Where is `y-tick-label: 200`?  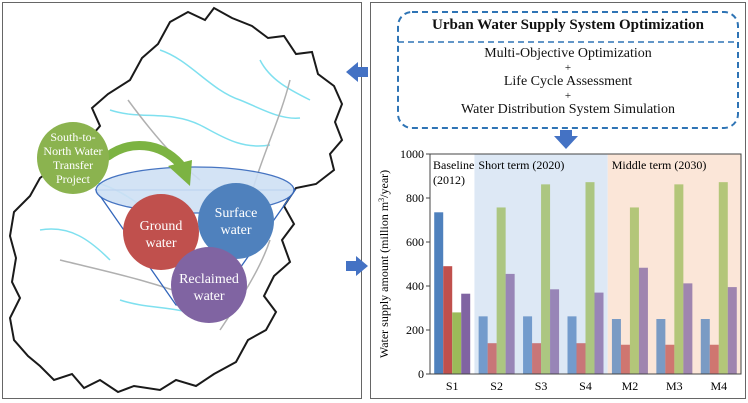
y-tick-label: 200 is located at coordinates (415, 330).